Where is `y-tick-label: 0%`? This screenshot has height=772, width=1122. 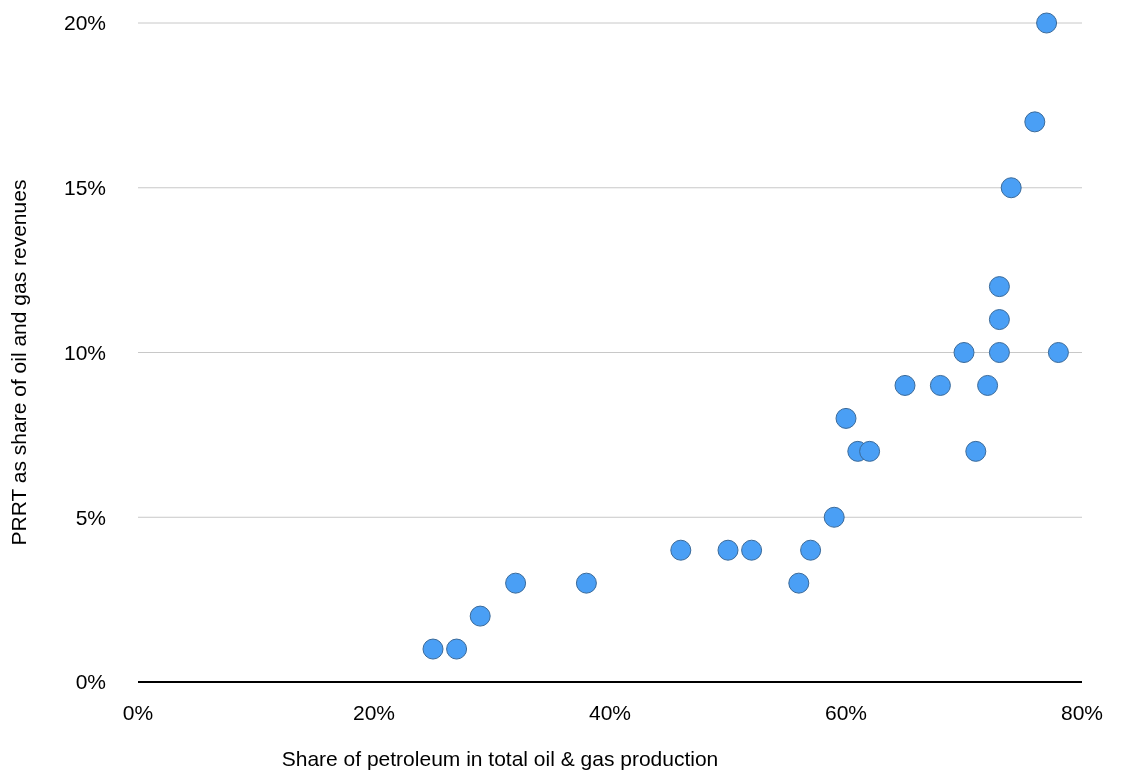 y-tick-label: 0% is located at coordinates (90, 682).